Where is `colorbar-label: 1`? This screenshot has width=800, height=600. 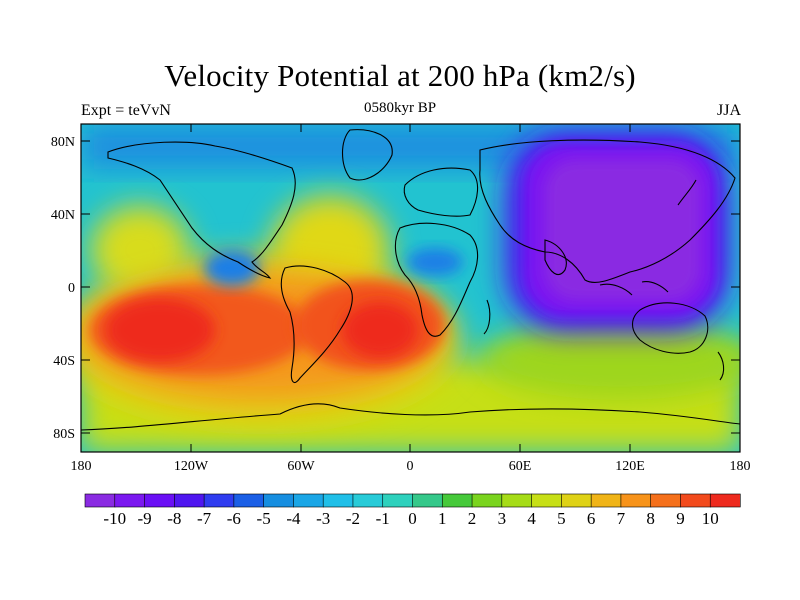 colorbar-label: 1 is located at coordinates (442, 518).